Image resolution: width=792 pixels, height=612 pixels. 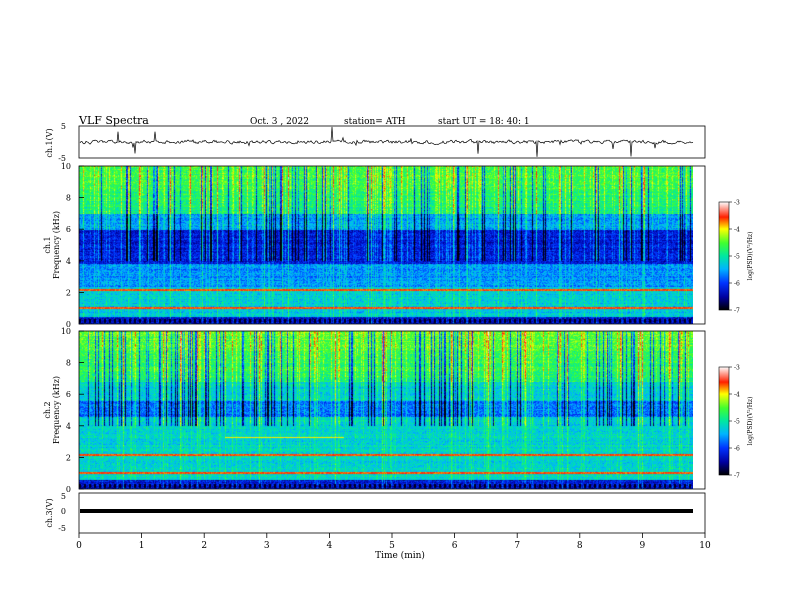 I want to click on ch1-ytick-bottom: -5, so click(x=62, y=158).